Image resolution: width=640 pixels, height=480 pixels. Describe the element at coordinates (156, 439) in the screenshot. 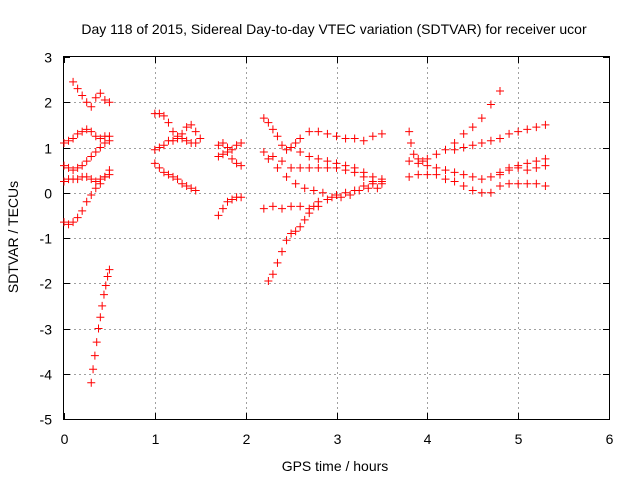

I see `x-tick-label: 1` at that location.